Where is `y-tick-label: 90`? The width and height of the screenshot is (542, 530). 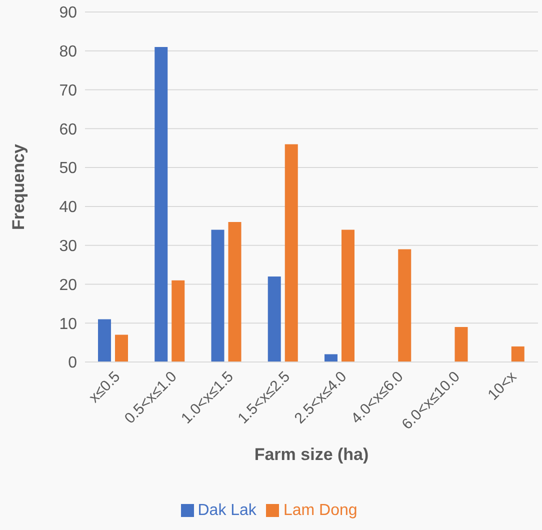
y-tick-label: 90 is located at coordinates (68, 13).